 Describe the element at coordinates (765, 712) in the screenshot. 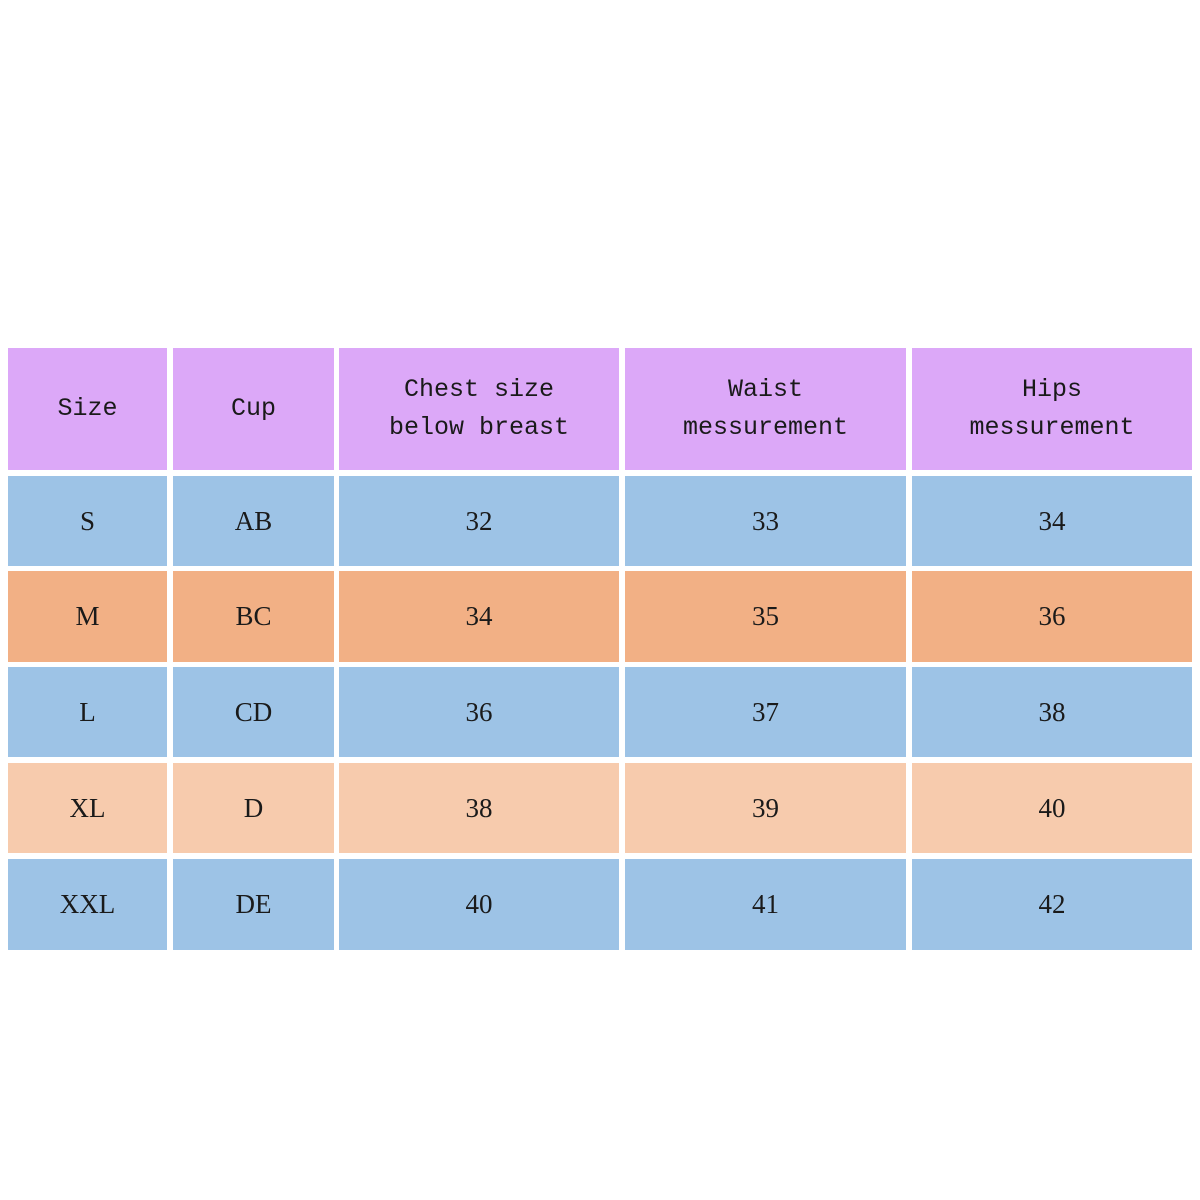

I see `table-cell: 37` at that location.